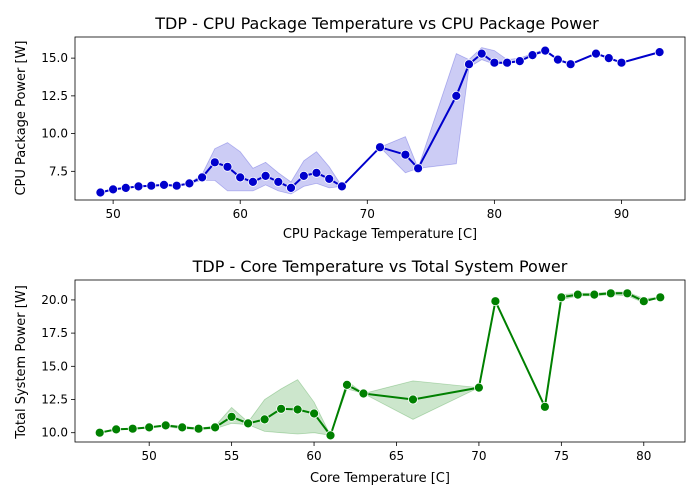 The width and height of the screenshot is (700, 500). What do you see at coordinates (396, 456) in the screenshot?
I see `x-tick-label: 65` at bounding box center [396, 456].